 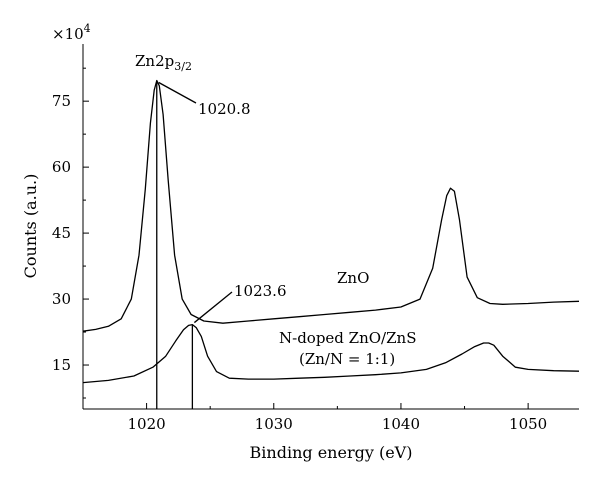 What do you see at coordinates (163, 62) in the screenshot?
I see `annotation-zn2p: Zn2p3/2` at bounding box center [163, 62].